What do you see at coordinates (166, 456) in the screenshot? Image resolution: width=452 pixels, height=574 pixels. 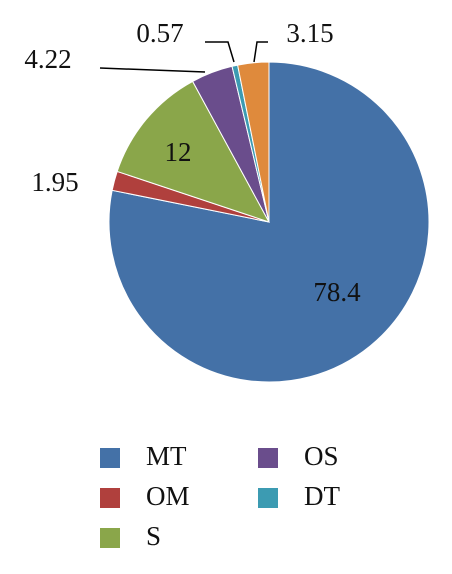 I see `legend-label: MT` at bounding box center [166, 456].